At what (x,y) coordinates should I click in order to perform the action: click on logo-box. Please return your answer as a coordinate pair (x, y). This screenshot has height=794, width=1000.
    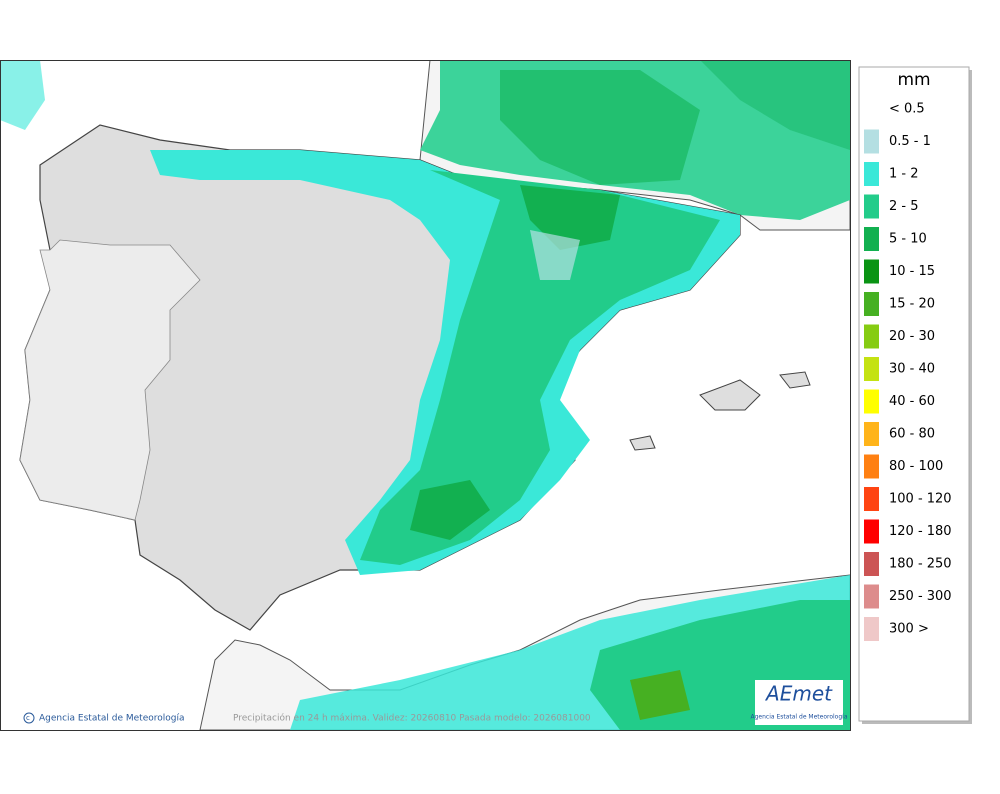
    Looking at the image, I should click on (799, 702).